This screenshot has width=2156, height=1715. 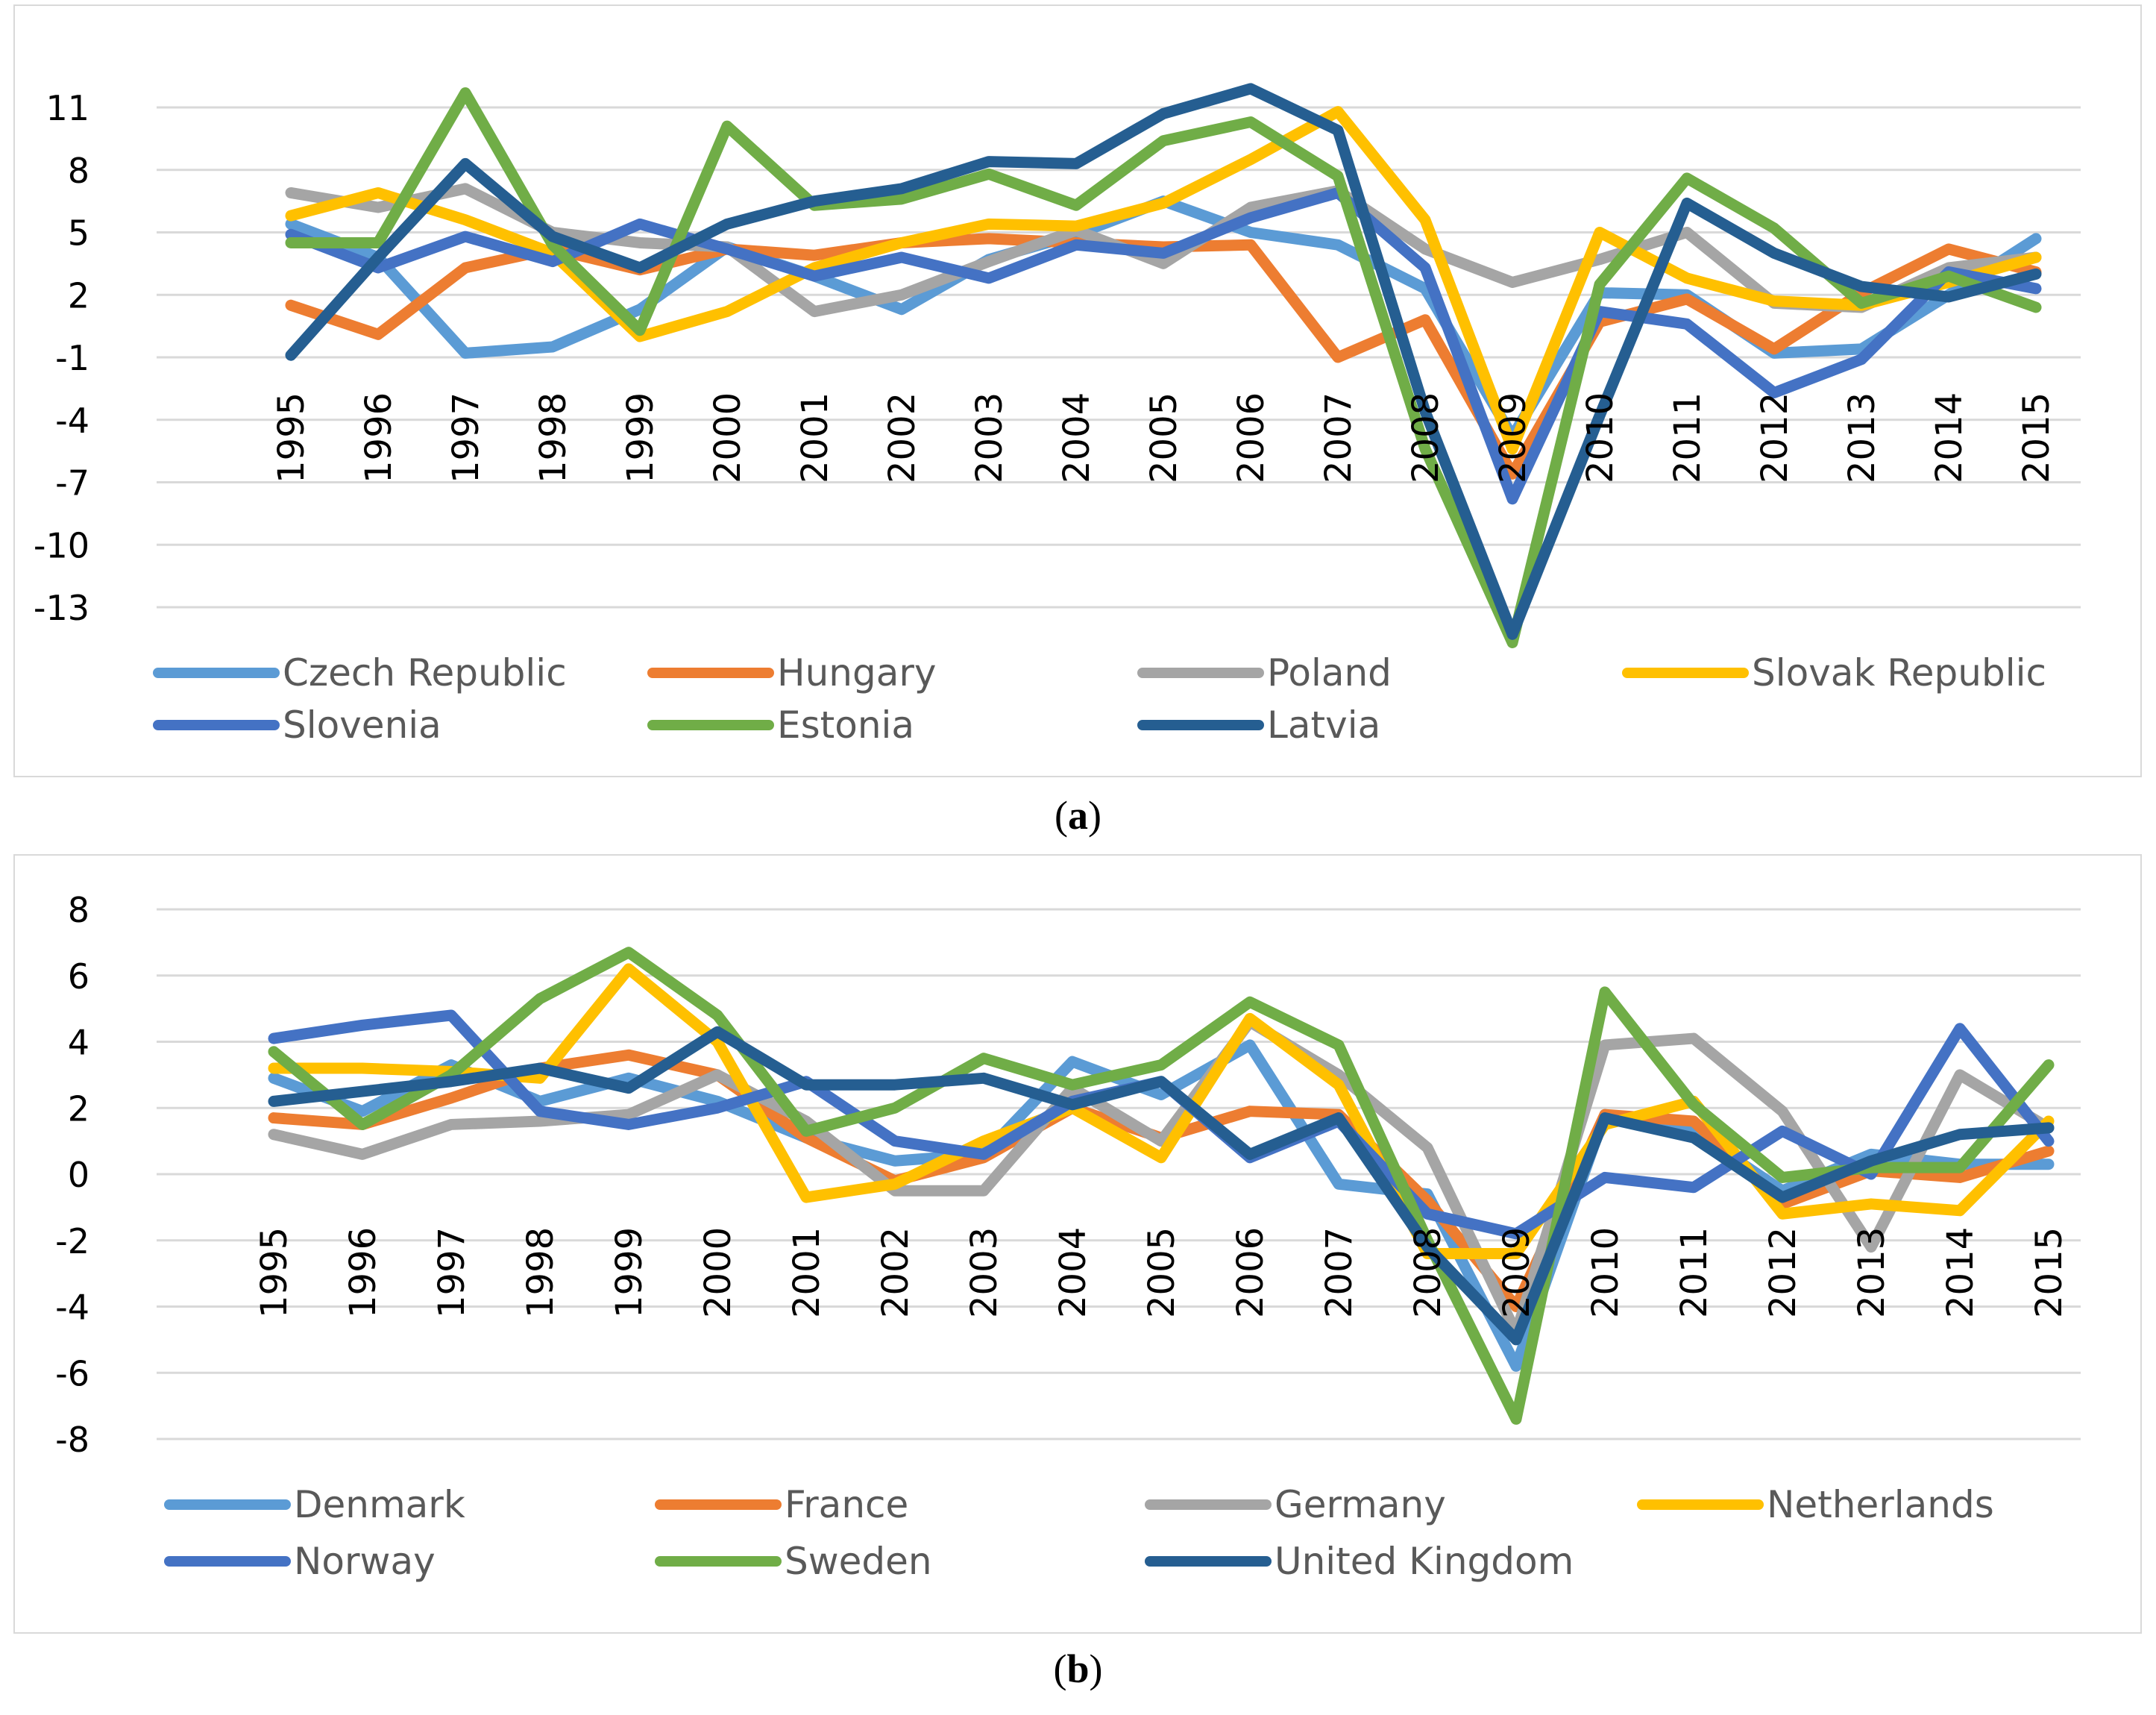 What do you see at coordinates (553, 437) in the screenshot?
I see `x-tick-label: 1998` at bounding box center [553, 437].